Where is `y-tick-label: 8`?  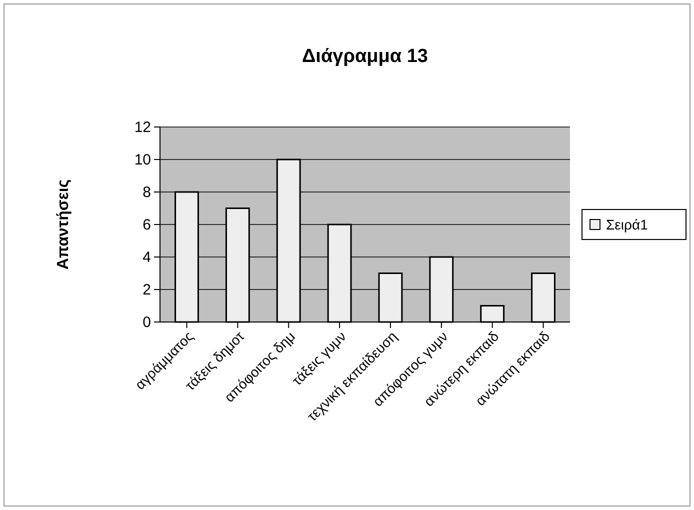 y-tick-label: 8 is located at coordinates (146, 192).